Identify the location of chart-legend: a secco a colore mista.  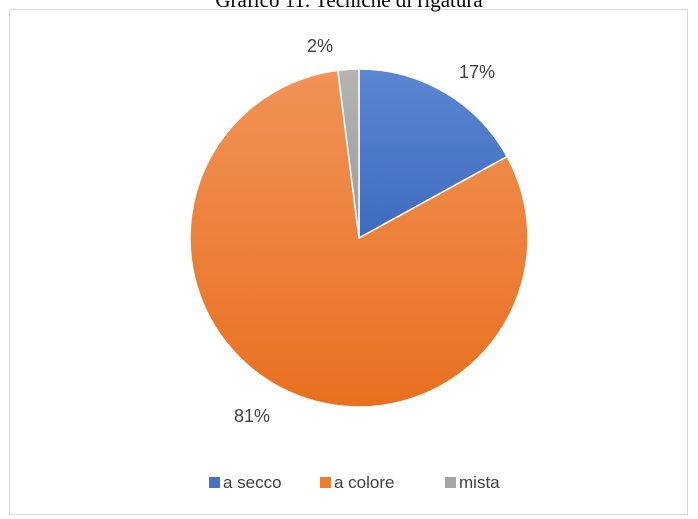
(354, 482).